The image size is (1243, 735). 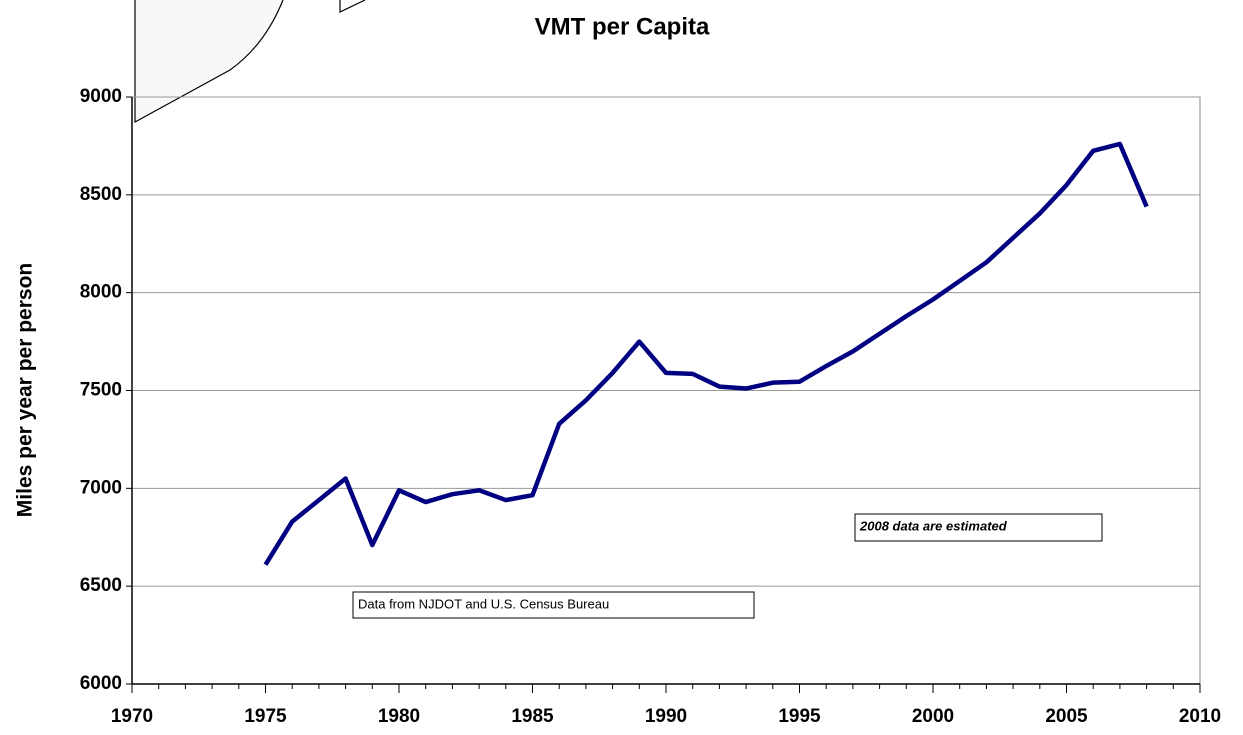 What do you see at coordinates (532, 716) in the screenshot?
I see `x-tick-label: 1985` at bounding box center [532, 716].